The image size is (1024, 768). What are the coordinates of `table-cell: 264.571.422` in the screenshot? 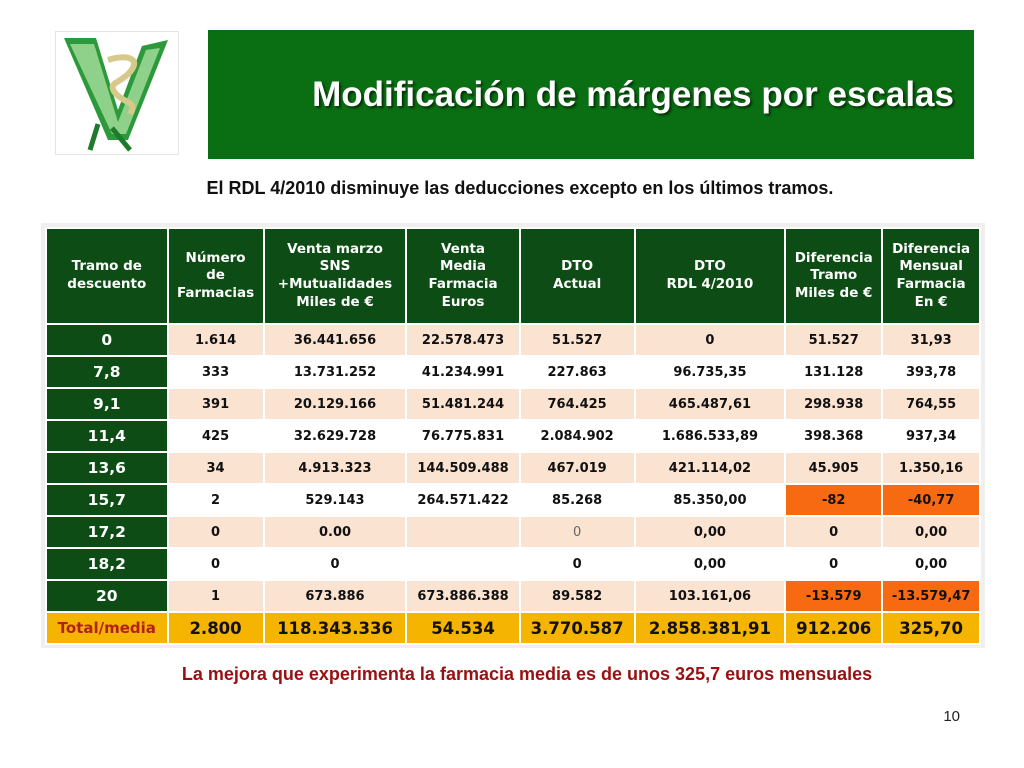 It's located at (463, 500).